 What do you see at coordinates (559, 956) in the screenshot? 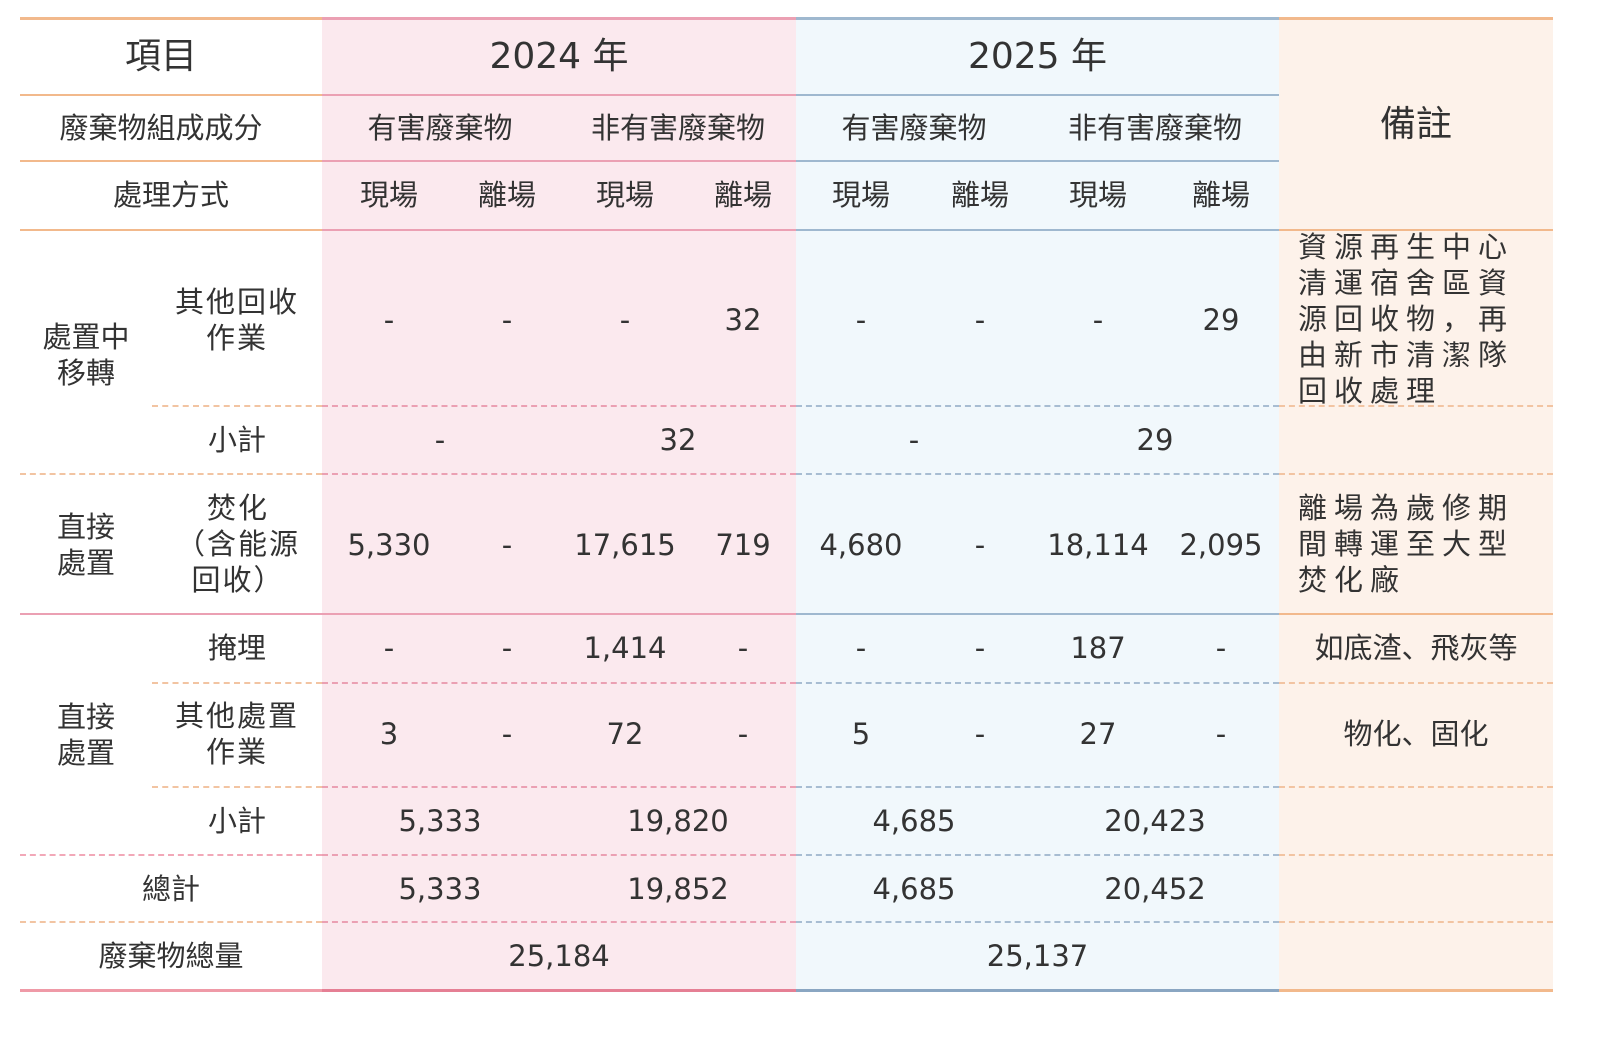
I see `value-cell: 25,184` at bounding box center [559, 956].